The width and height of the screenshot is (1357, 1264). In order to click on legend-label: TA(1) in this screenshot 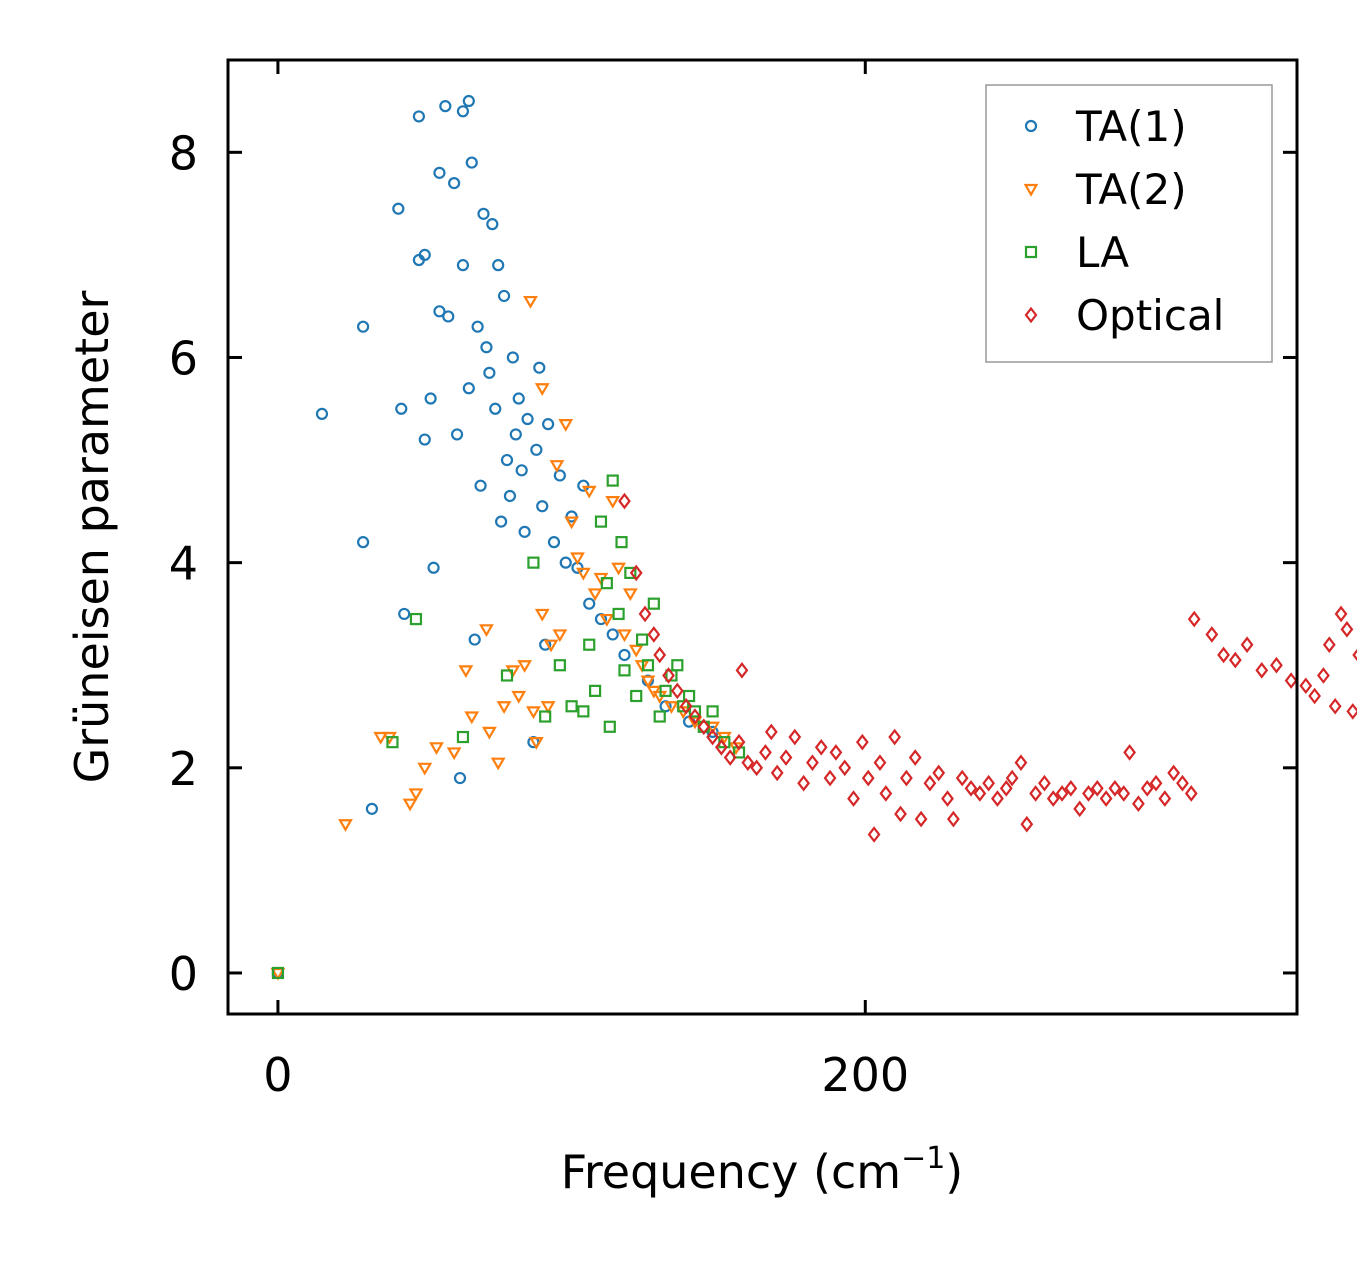, I will do `click(1131, 126)`.